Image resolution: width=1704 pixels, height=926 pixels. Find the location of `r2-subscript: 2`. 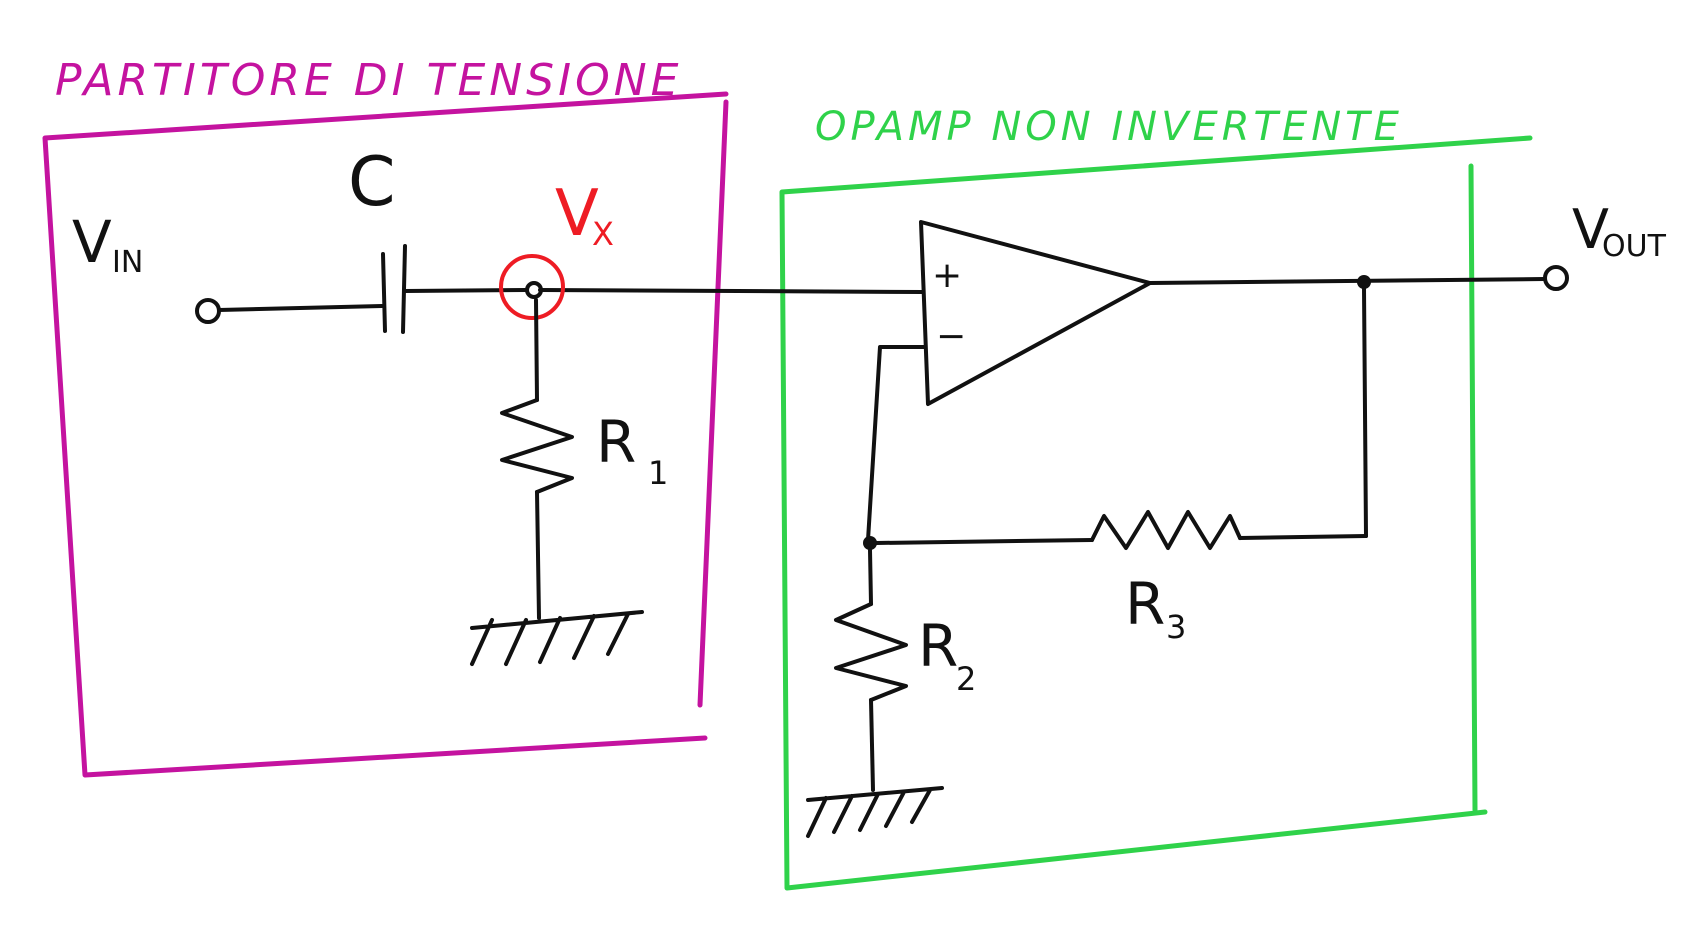

r2-subscript: 2 is located at coordinates (966, 679).